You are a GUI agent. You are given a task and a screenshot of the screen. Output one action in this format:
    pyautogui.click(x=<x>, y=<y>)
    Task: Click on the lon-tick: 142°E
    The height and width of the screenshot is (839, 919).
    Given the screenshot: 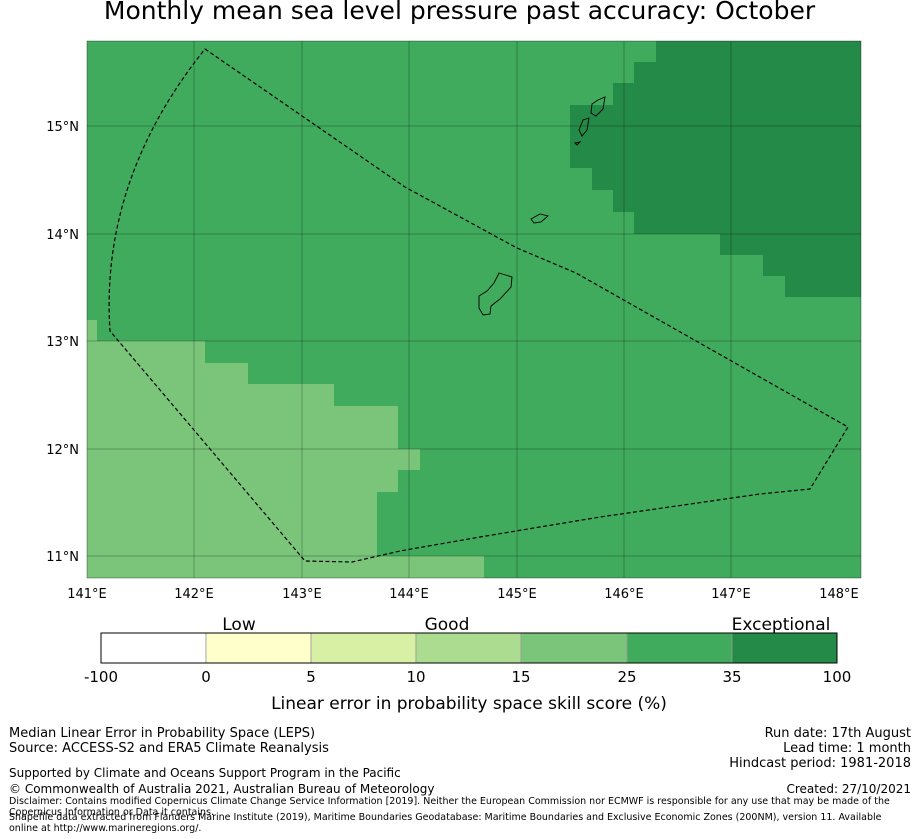 What is the action you would take?
    pyautogui.click(x=194, y=594)
    